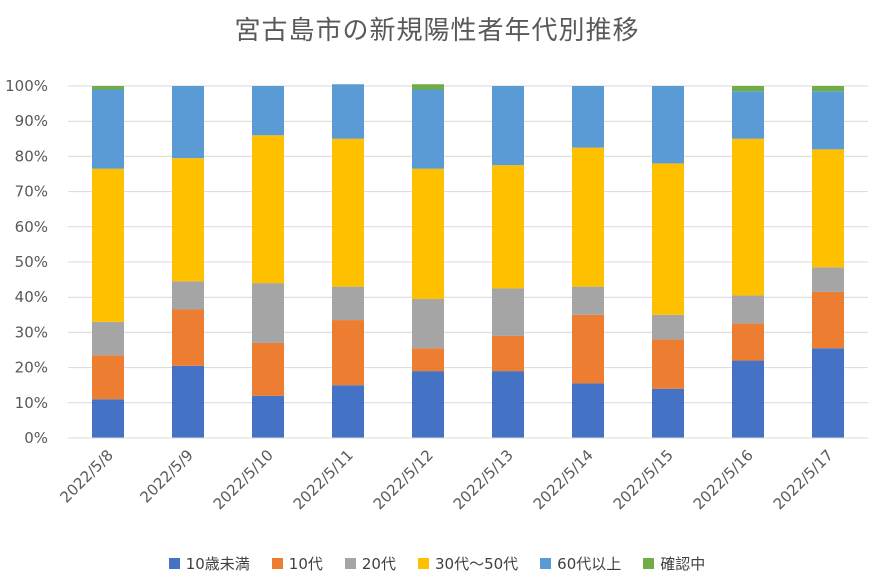  Describe the element at coordinates (243, 479) in the screenshot. I see `x-tick-label: 2022/5/10` at that location.